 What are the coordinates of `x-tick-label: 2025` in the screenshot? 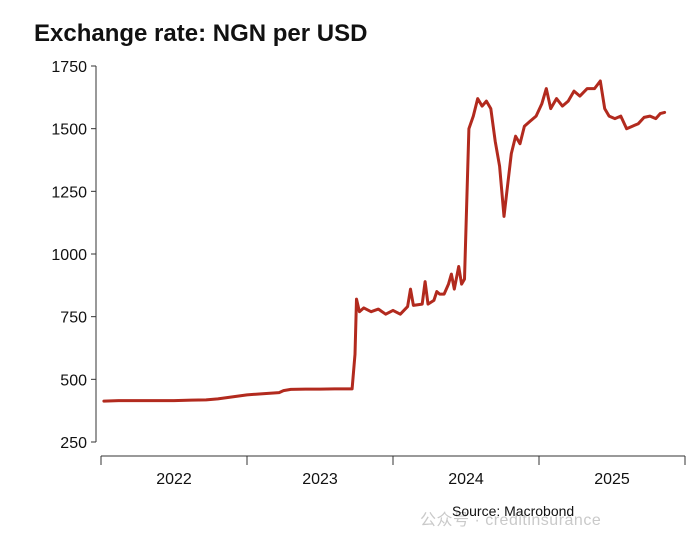 It's located at (612, 479).